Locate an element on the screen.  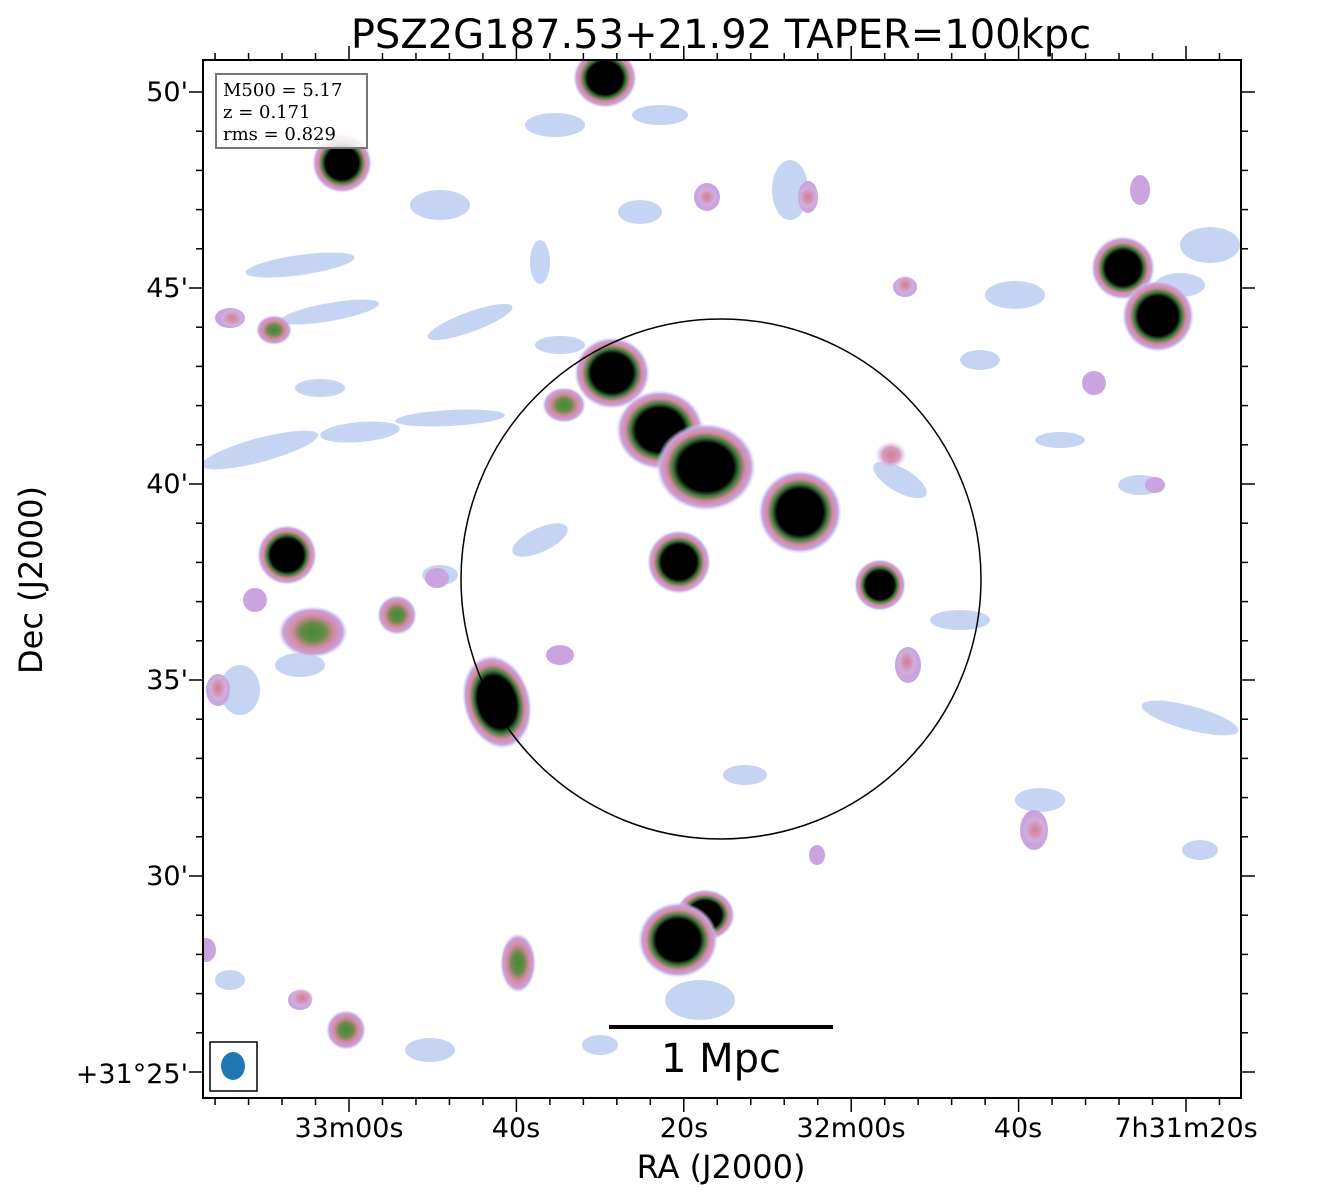
y-tick-label: 40' is located at coordinates (167, 484).